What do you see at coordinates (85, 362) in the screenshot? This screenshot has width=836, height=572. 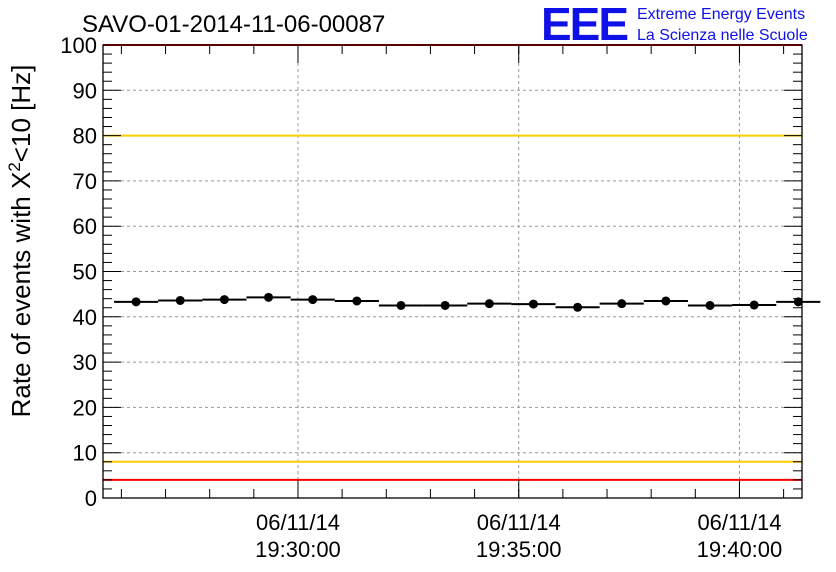 I see `y-tick-label: 30` at bounding box center [85, 362].